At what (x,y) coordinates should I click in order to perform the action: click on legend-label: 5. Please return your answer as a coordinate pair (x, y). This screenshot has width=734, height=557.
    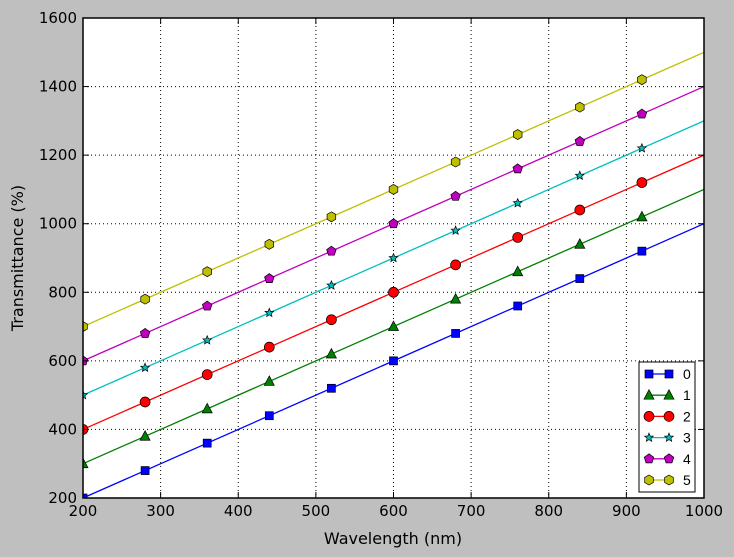
    Looking at the image, I should click on (687, 480).